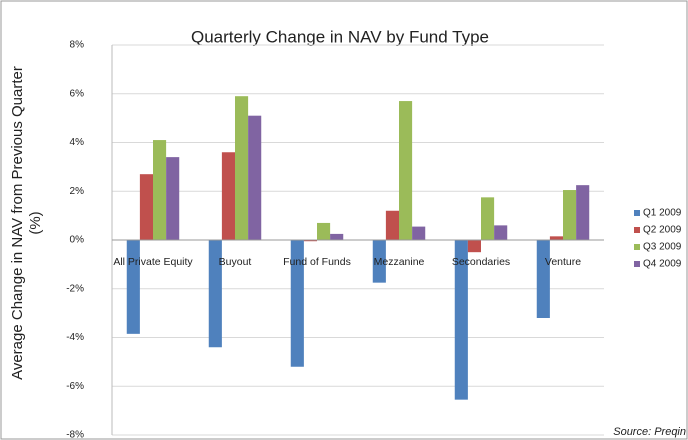 The image size is (688, 440). What do you see at coordinates (153, 262) in the screenshot?
I see `x-tick-label: All Private Equity` at bounding box center [153, 262].